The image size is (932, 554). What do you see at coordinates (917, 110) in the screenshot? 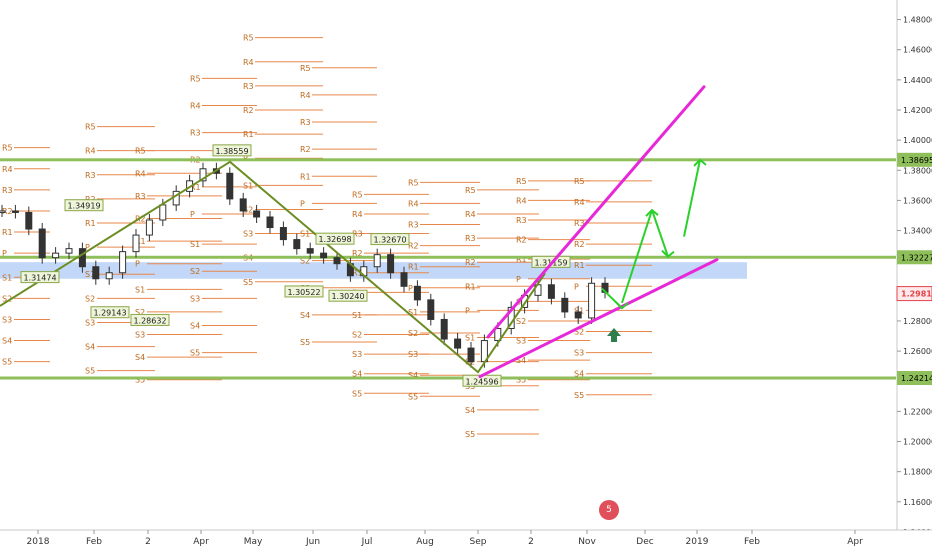
I see `y-tick-label: 1.42000` at bounding box center [917, 110].